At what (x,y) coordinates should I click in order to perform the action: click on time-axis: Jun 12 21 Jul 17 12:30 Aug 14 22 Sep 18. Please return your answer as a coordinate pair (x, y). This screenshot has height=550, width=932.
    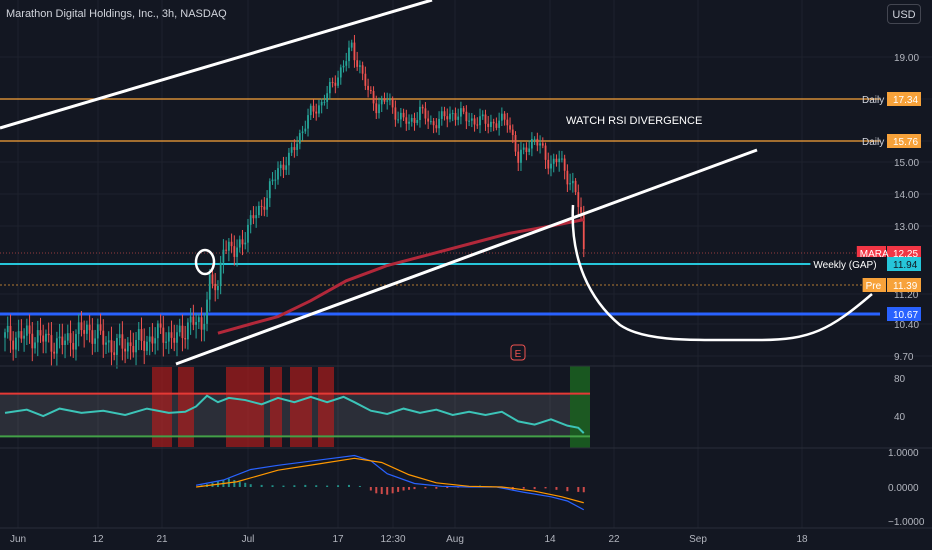
    Looking at the image, I should click on (409, 539).